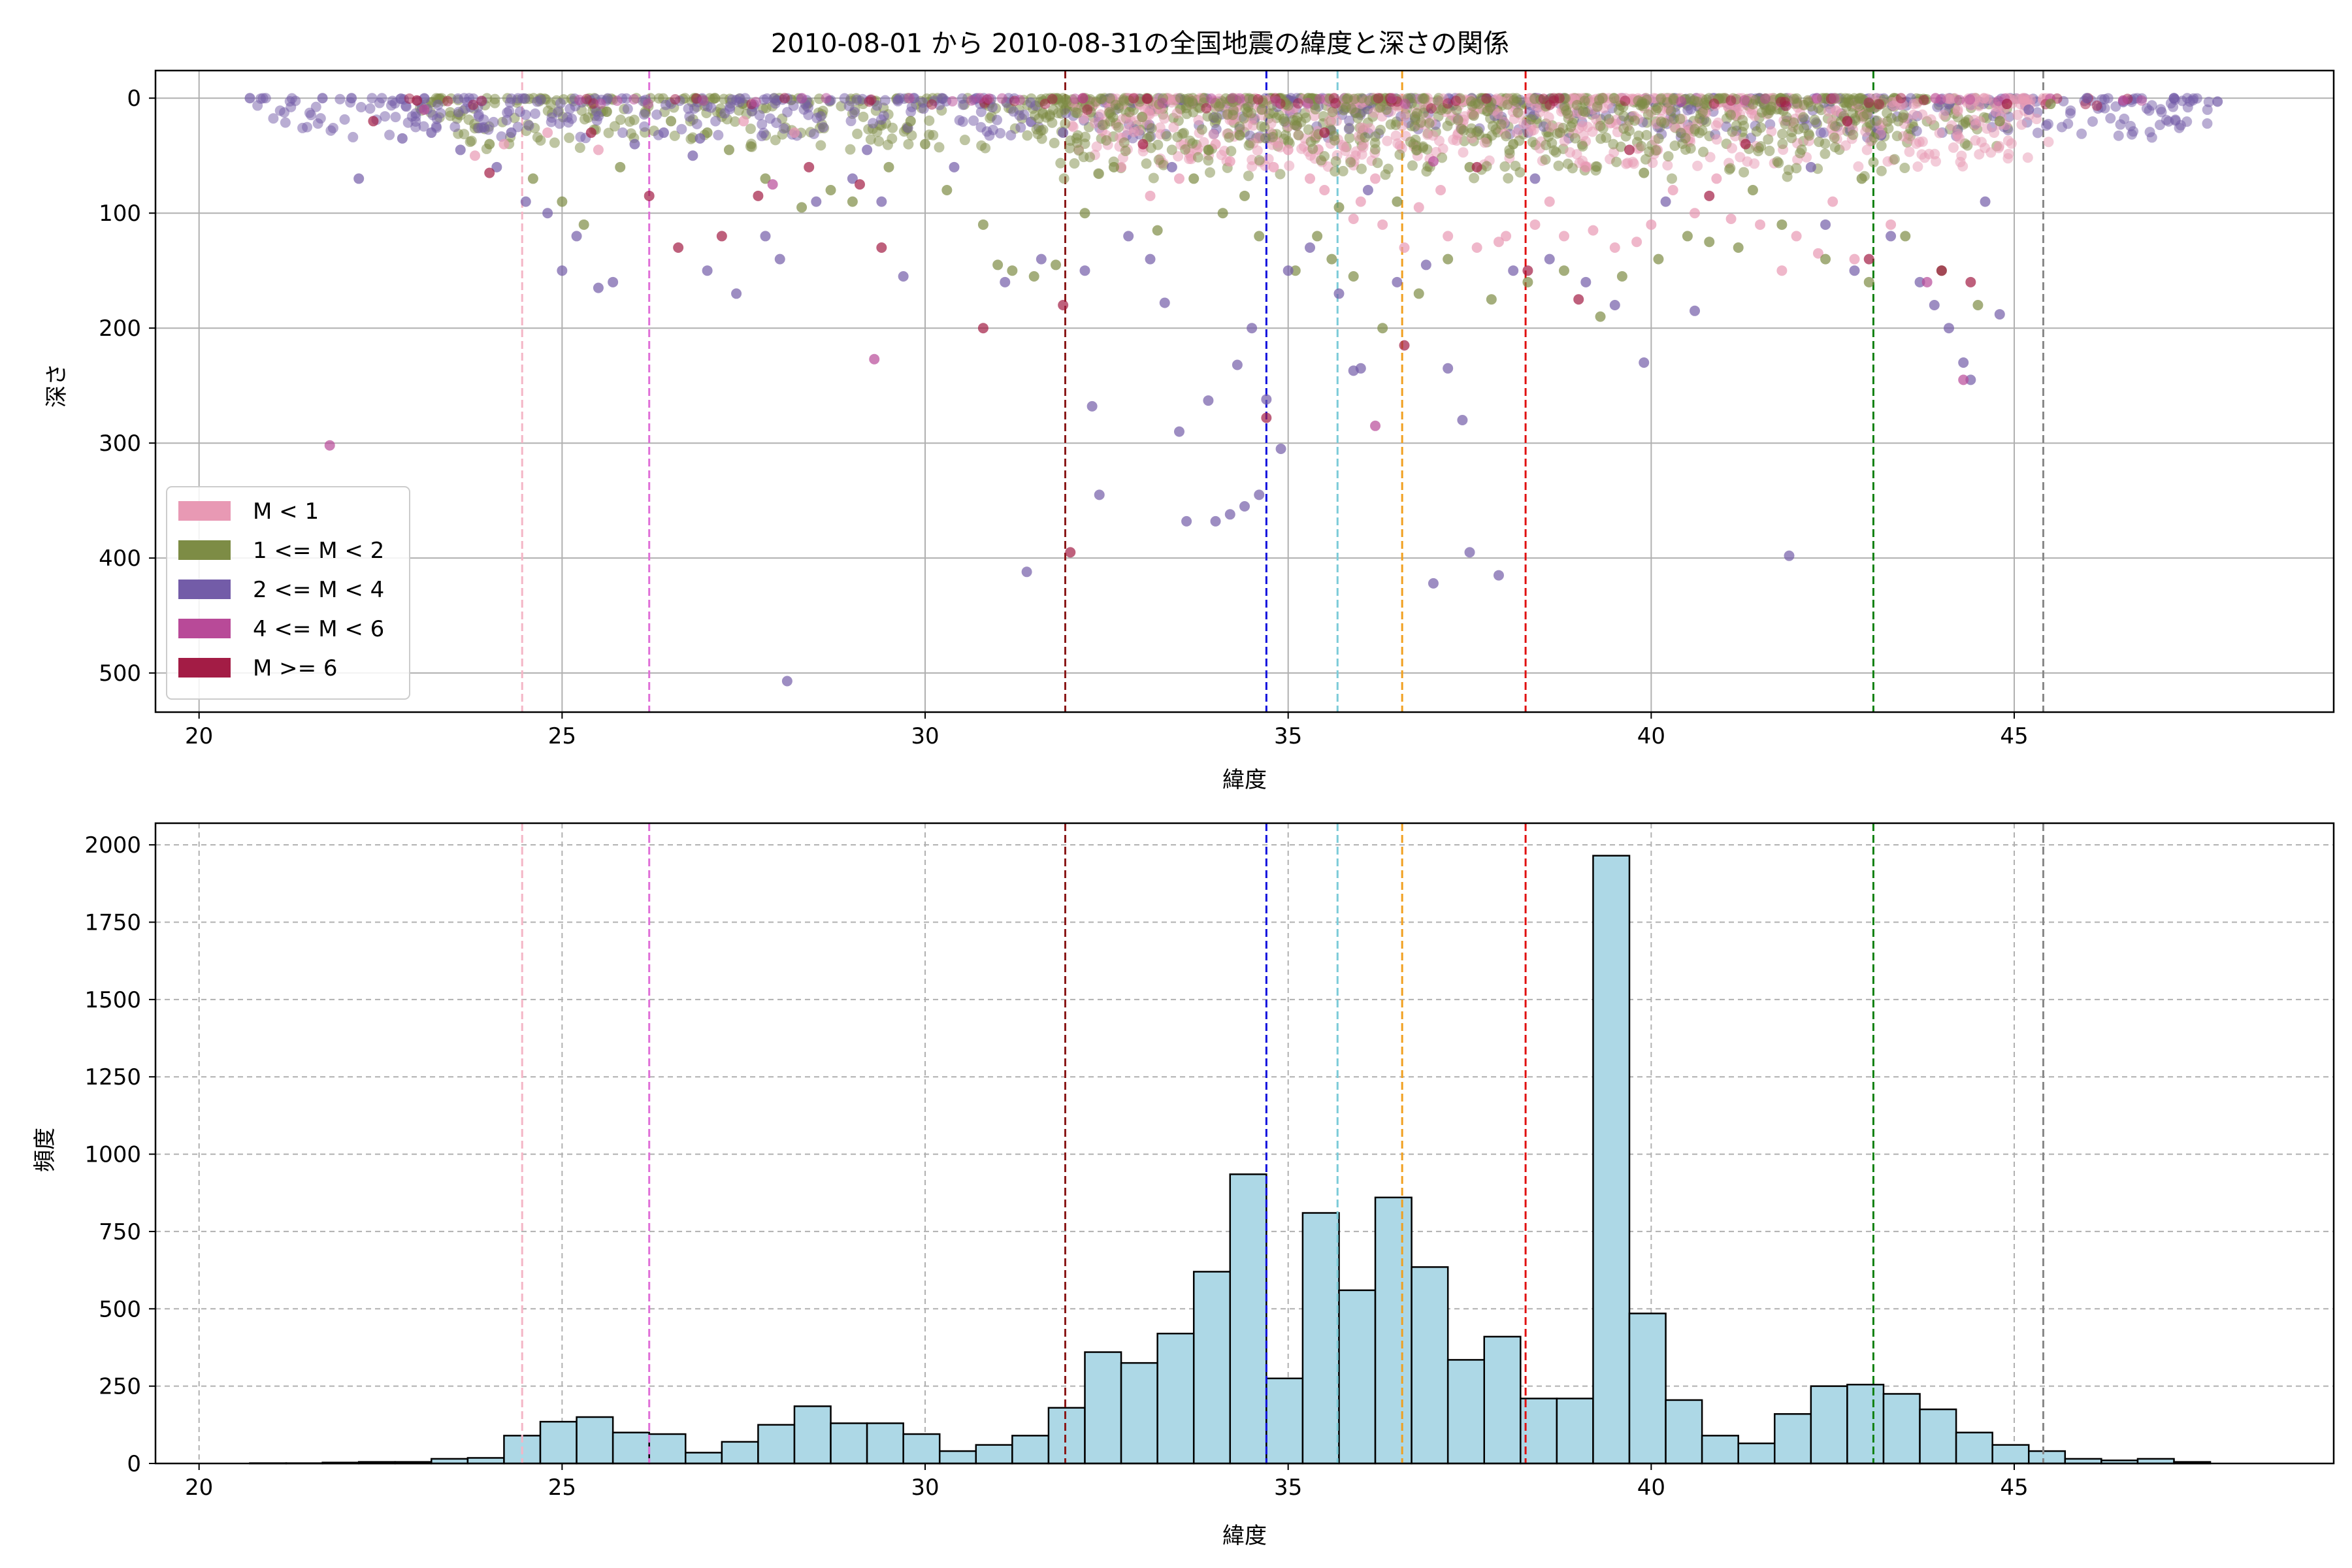  I want to click on histogram-y-tick-label: 750, so click(120, 1232).